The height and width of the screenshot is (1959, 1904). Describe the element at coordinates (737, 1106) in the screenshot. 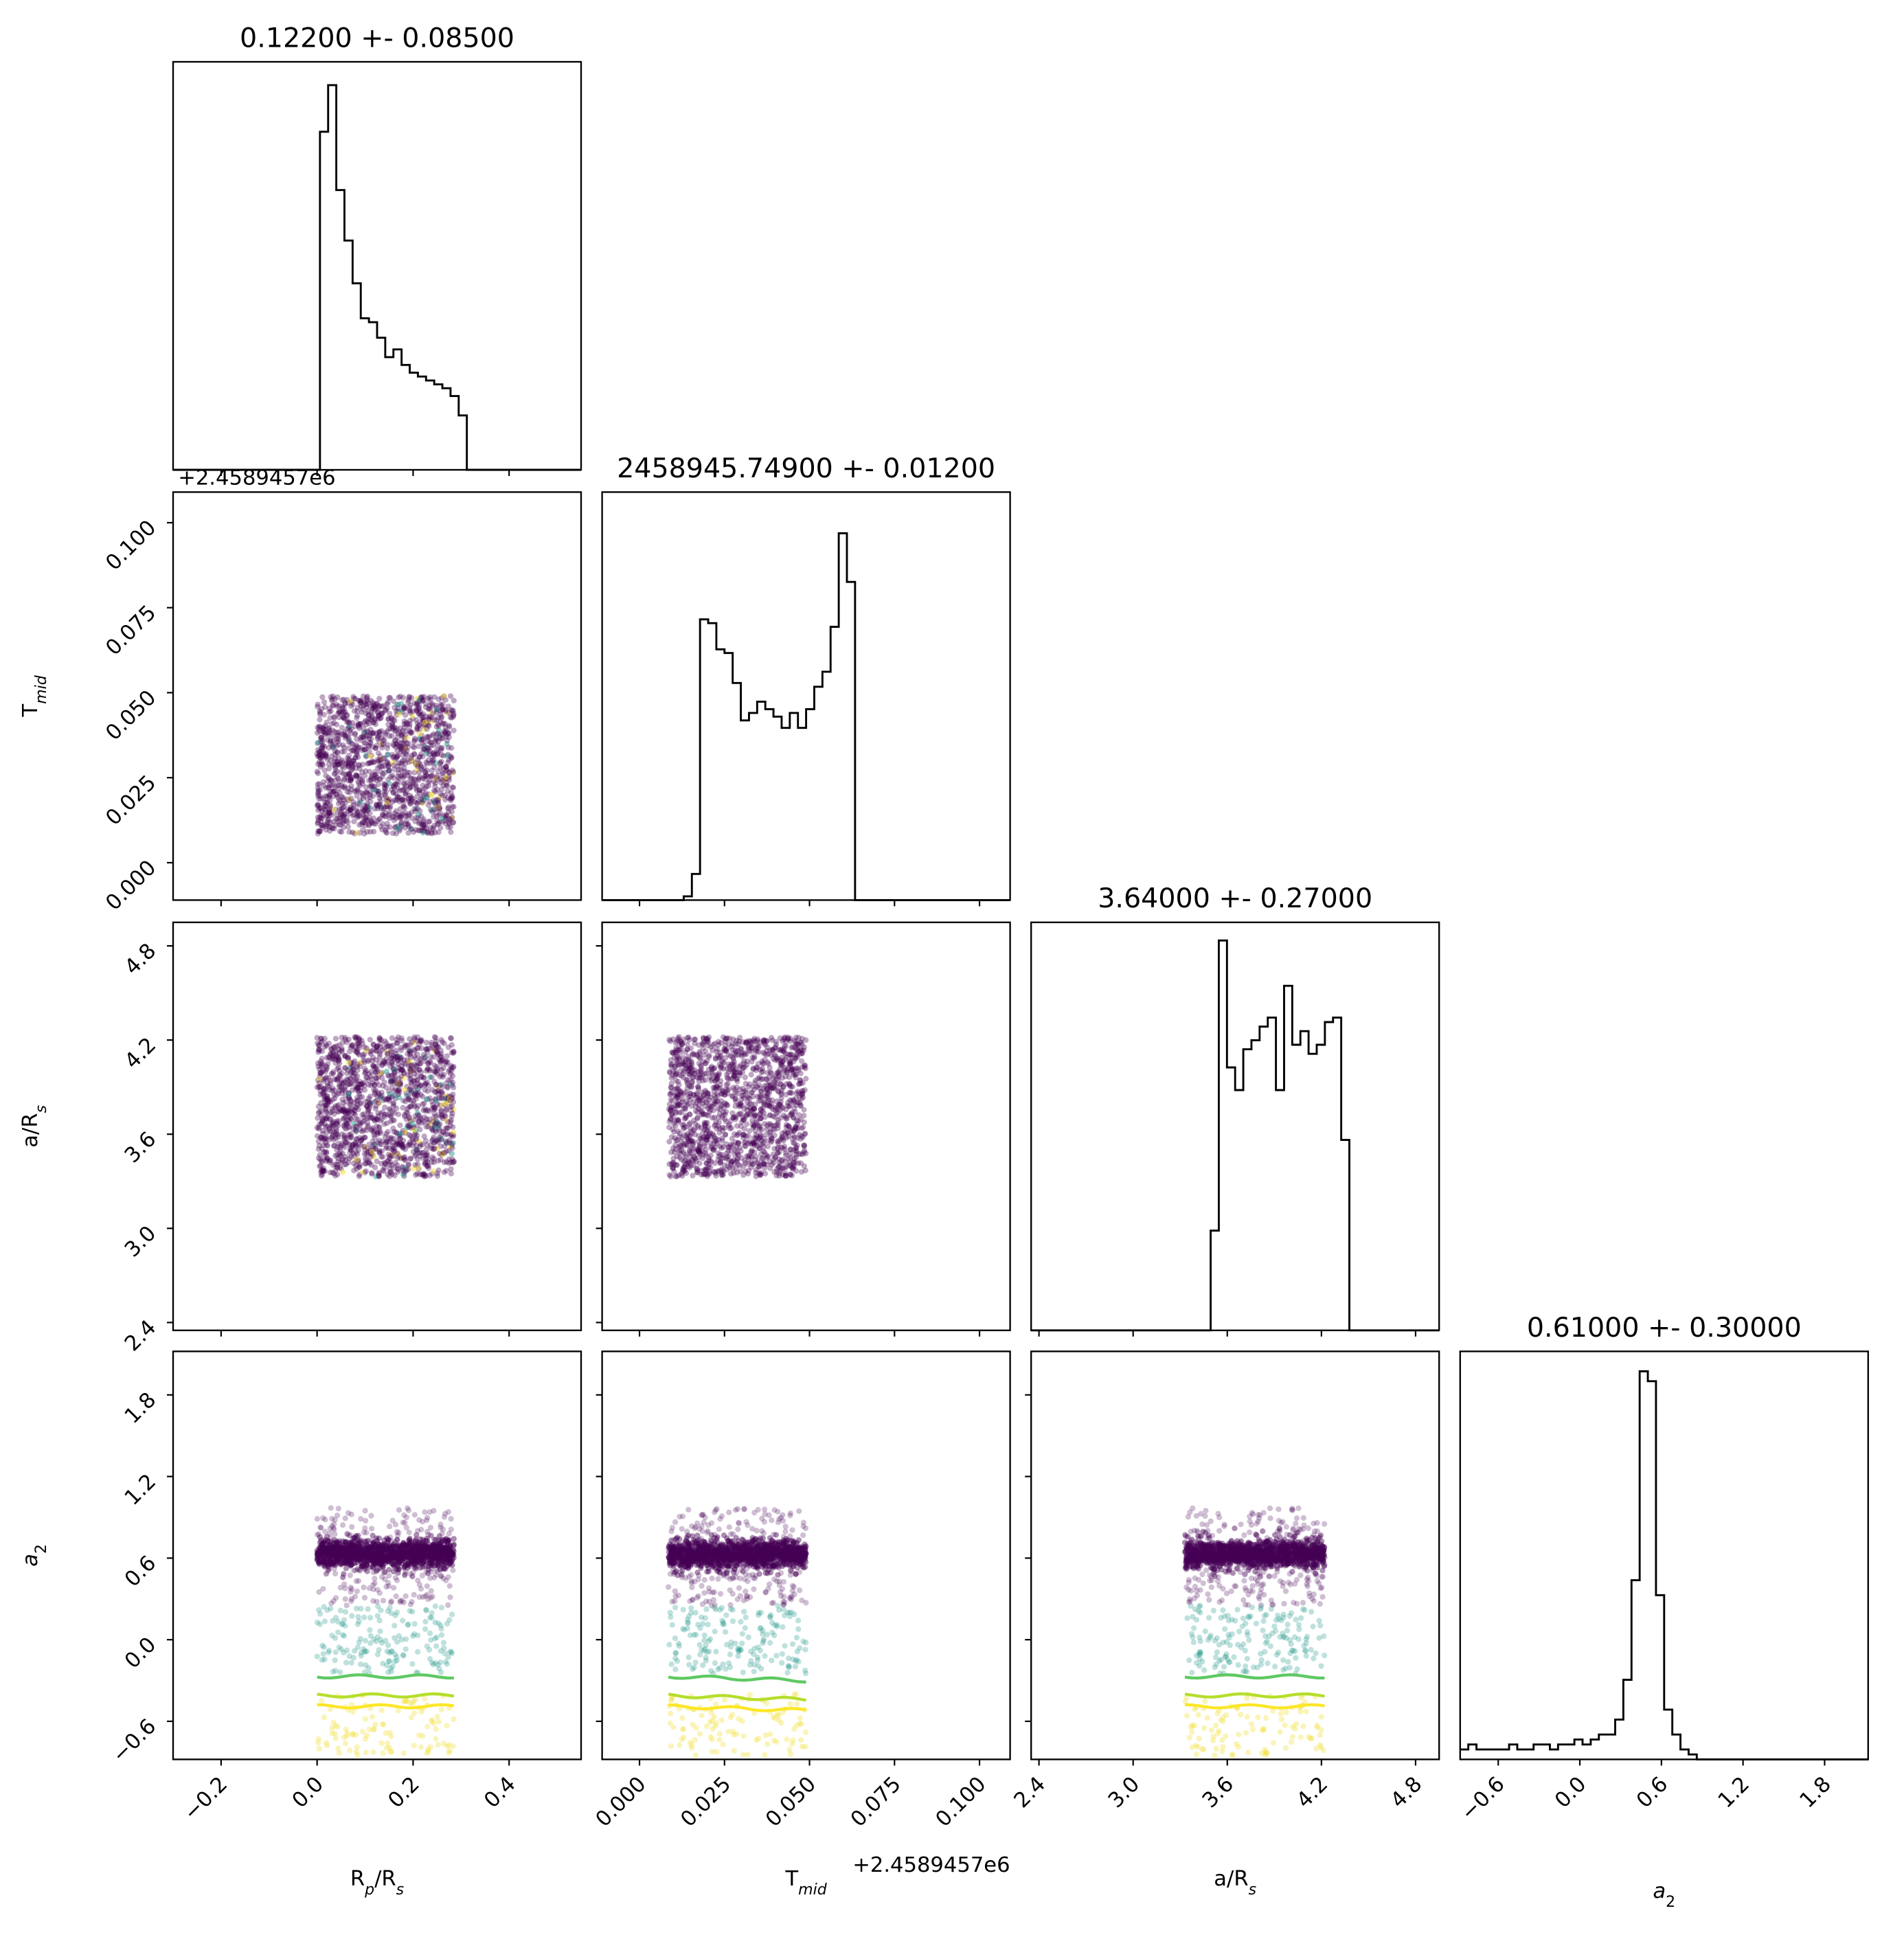

I see `scatter-points-ars-vs-tmid` at that location.